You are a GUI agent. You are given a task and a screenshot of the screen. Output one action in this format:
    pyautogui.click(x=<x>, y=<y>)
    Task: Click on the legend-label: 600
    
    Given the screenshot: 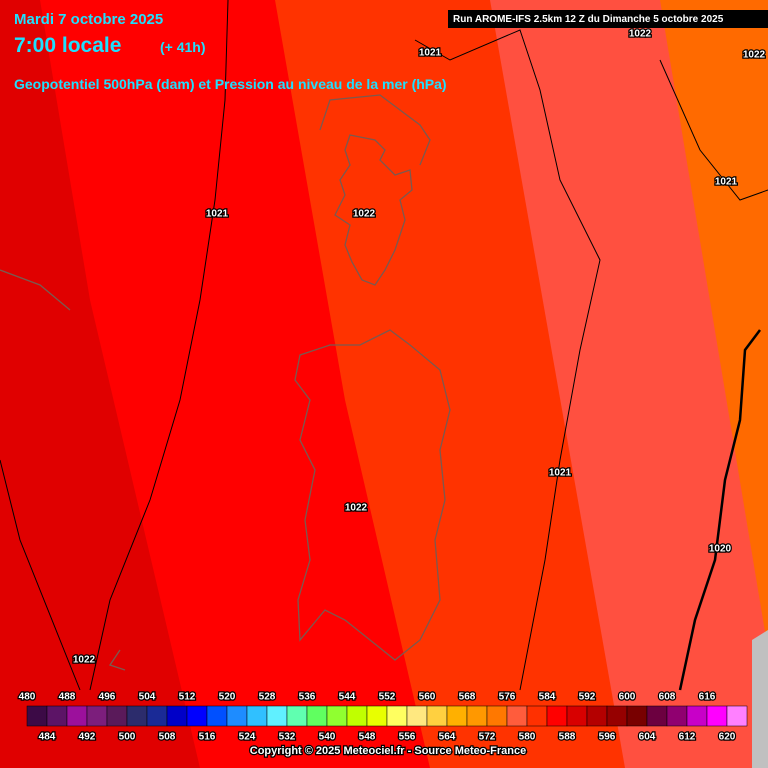 What is the action you would take?
    pyautogui.click(x=627, y=697)
    